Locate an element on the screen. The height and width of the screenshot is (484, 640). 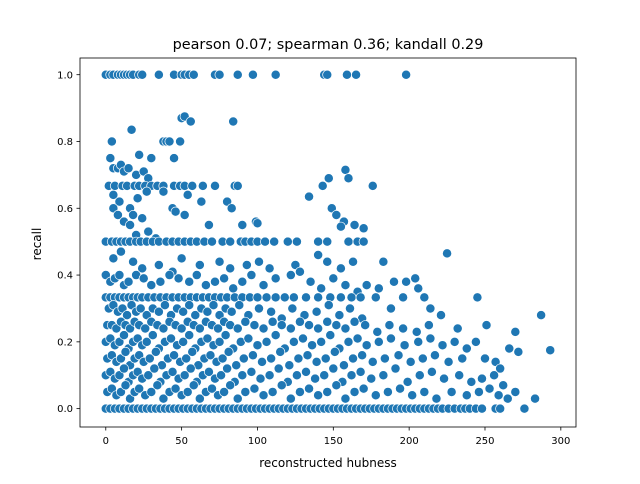
y-tick-label: 0.6 is located at coordinates (65, 209).